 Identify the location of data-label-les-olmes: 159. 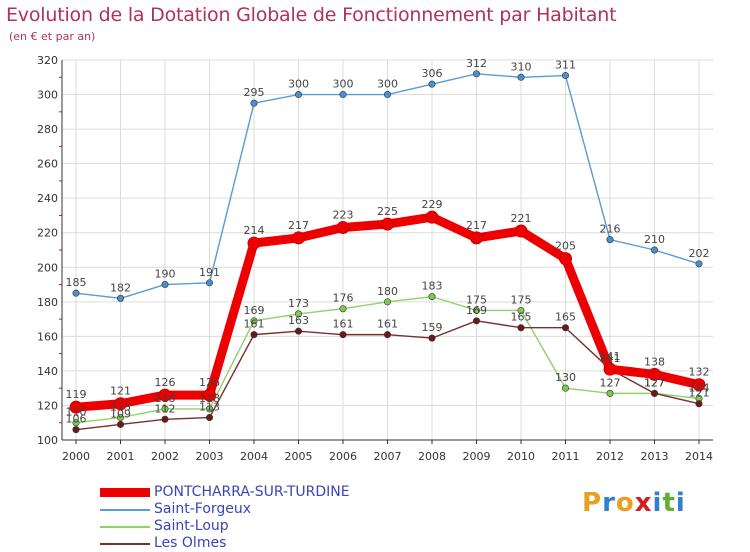
(432, 327).